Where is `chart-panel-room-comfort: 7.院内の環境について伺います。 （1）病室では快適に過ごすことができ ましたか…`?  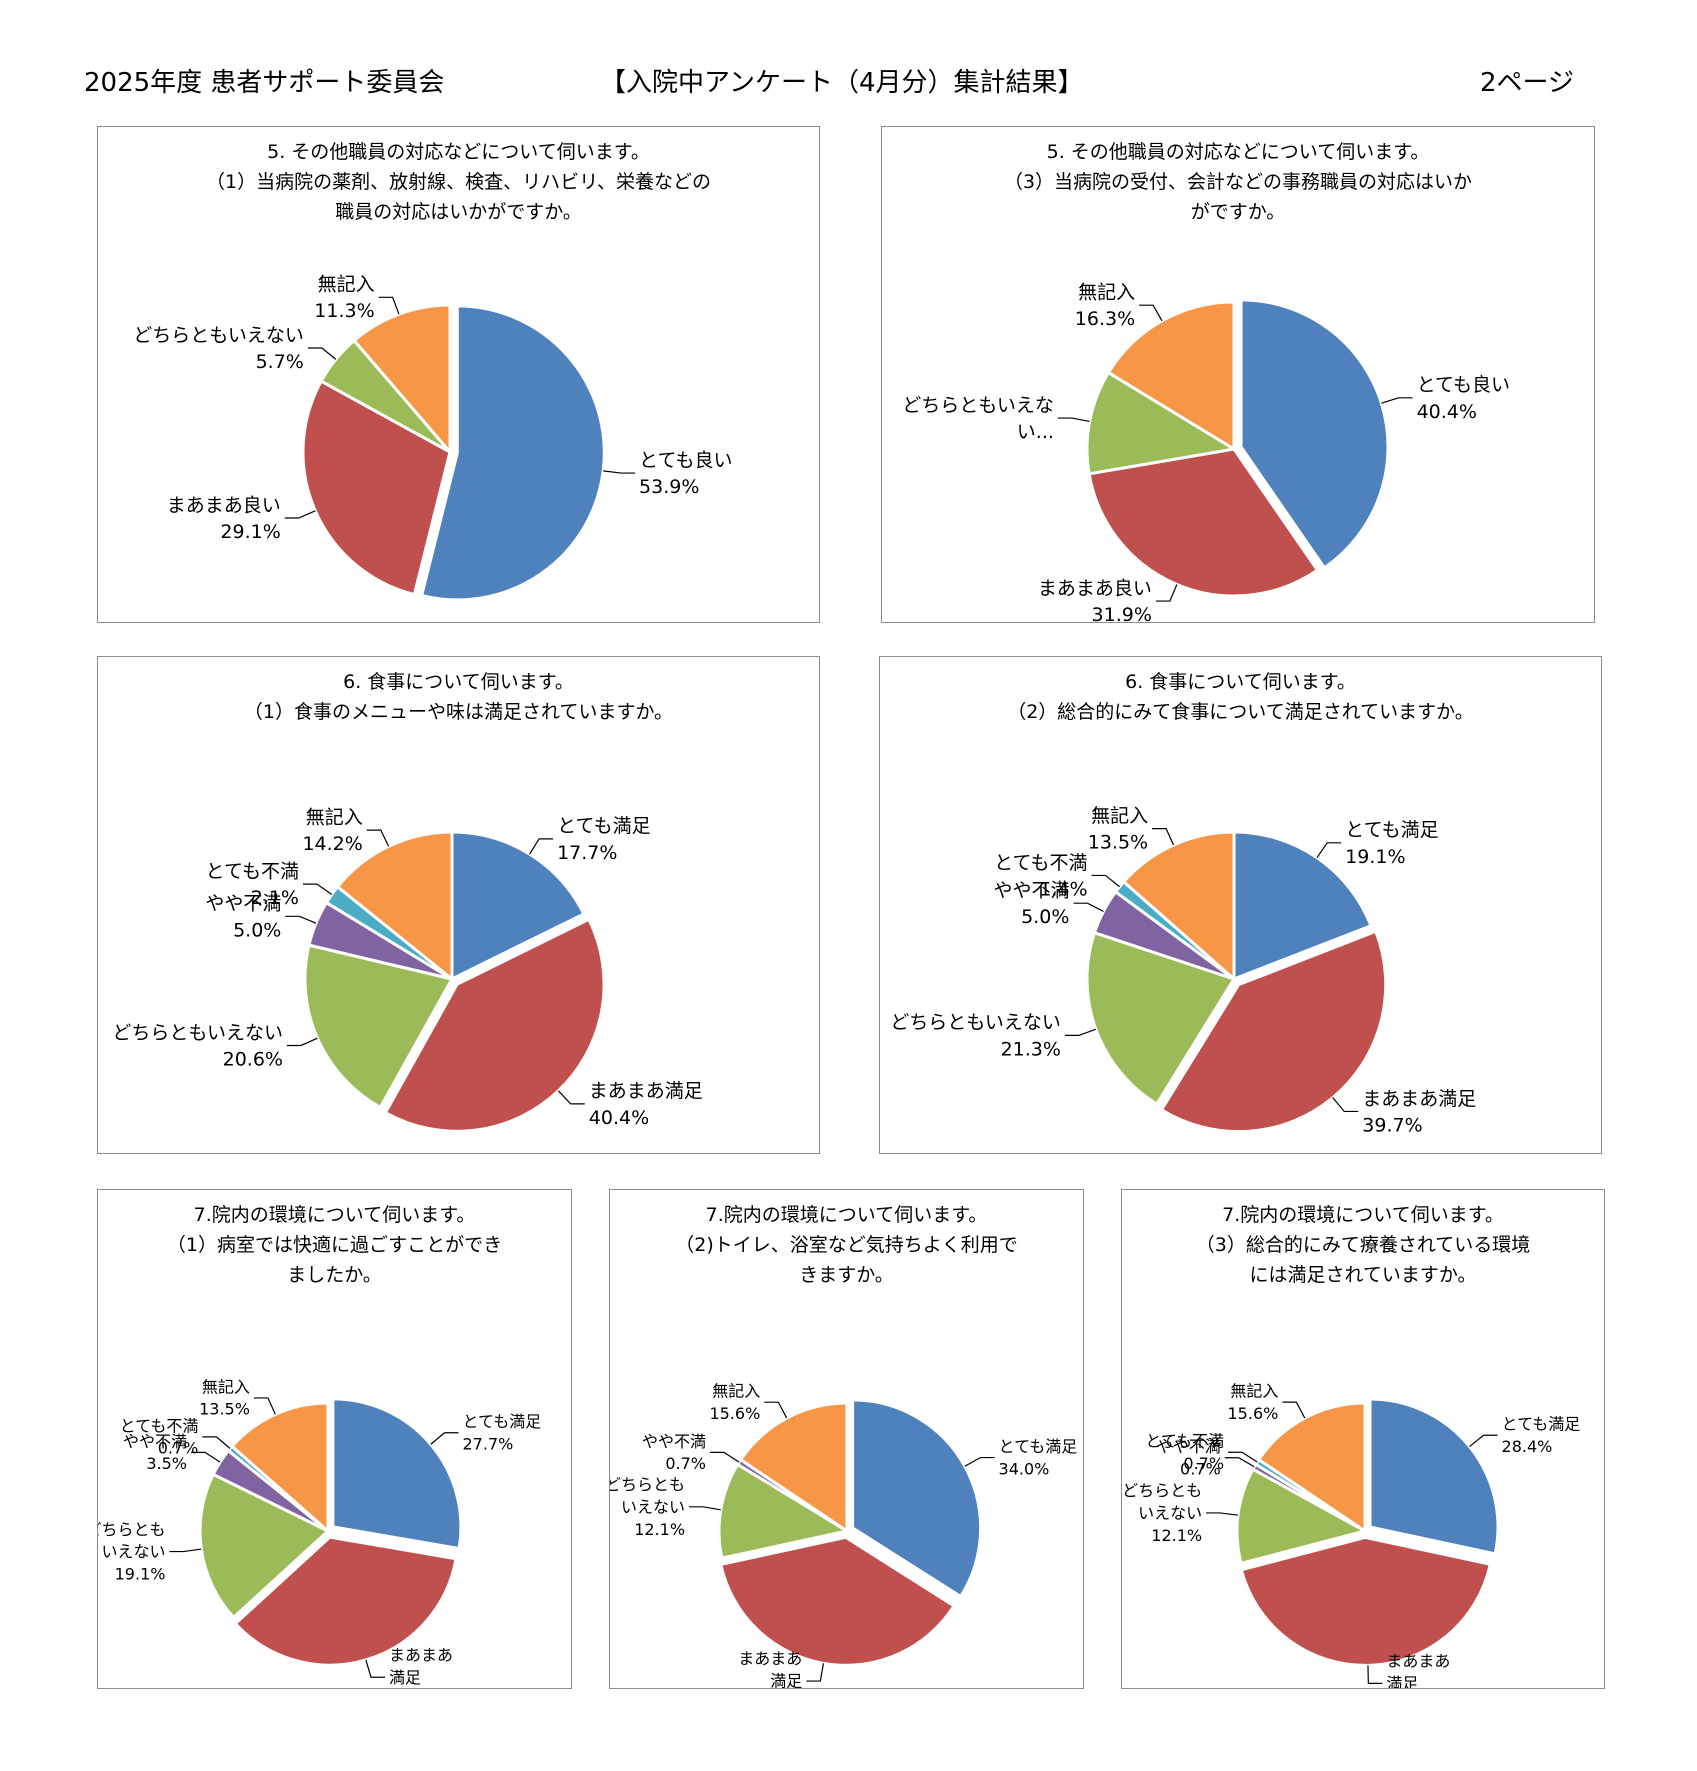 chart-panel-room-comfort: 7.院内の環境について伺います。 （1）病室では快適に過ごすことができ ましたか… is located at coordinates (334, 1439).